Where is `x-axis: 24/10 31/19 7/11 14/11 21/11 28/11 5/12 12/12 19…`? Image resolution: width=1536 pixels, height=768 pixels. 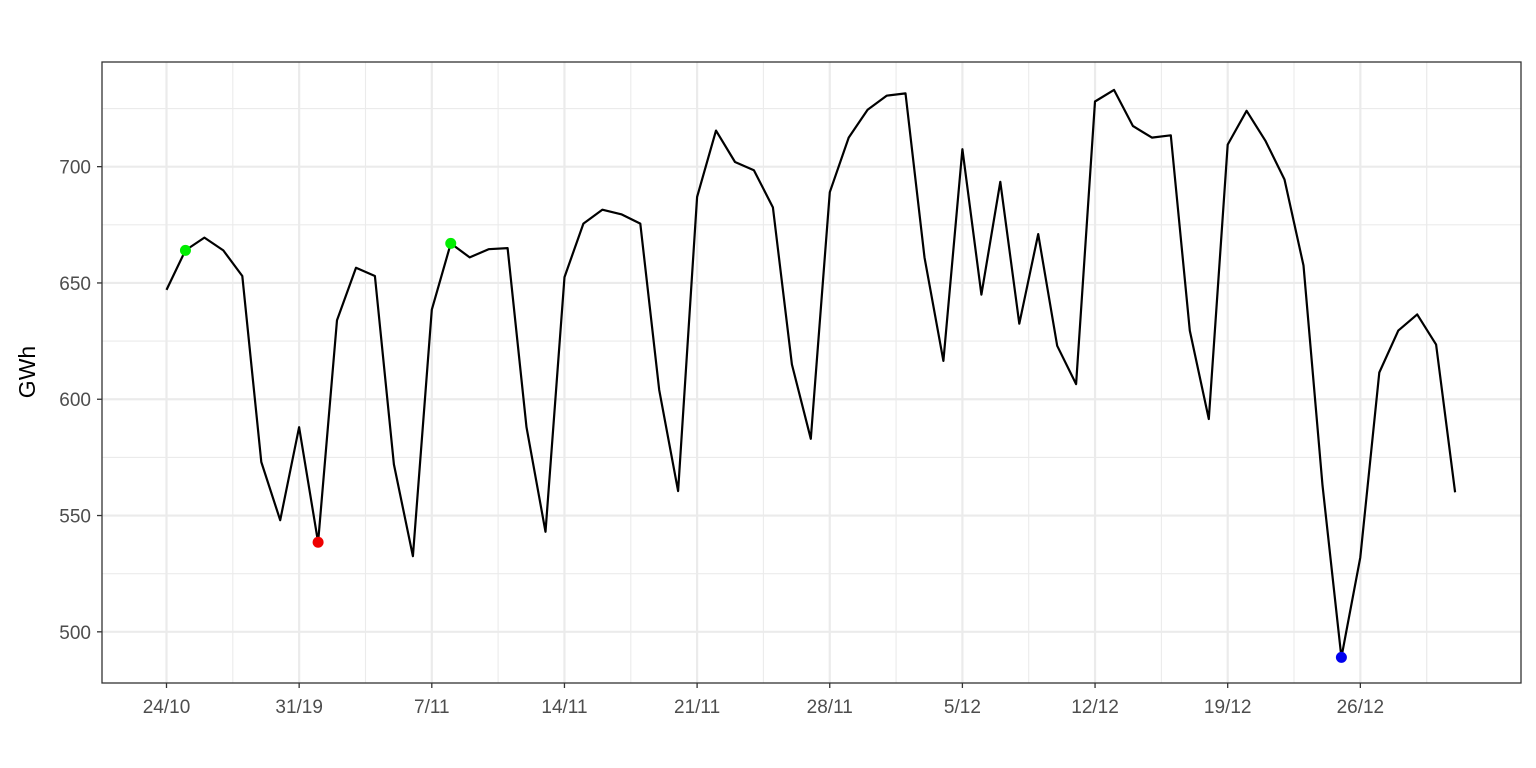
x-axis: 24/10 31/19 7/11 14/11 21/11 28/11 5/12 12/12 19… is located at coordinates (763, 700).